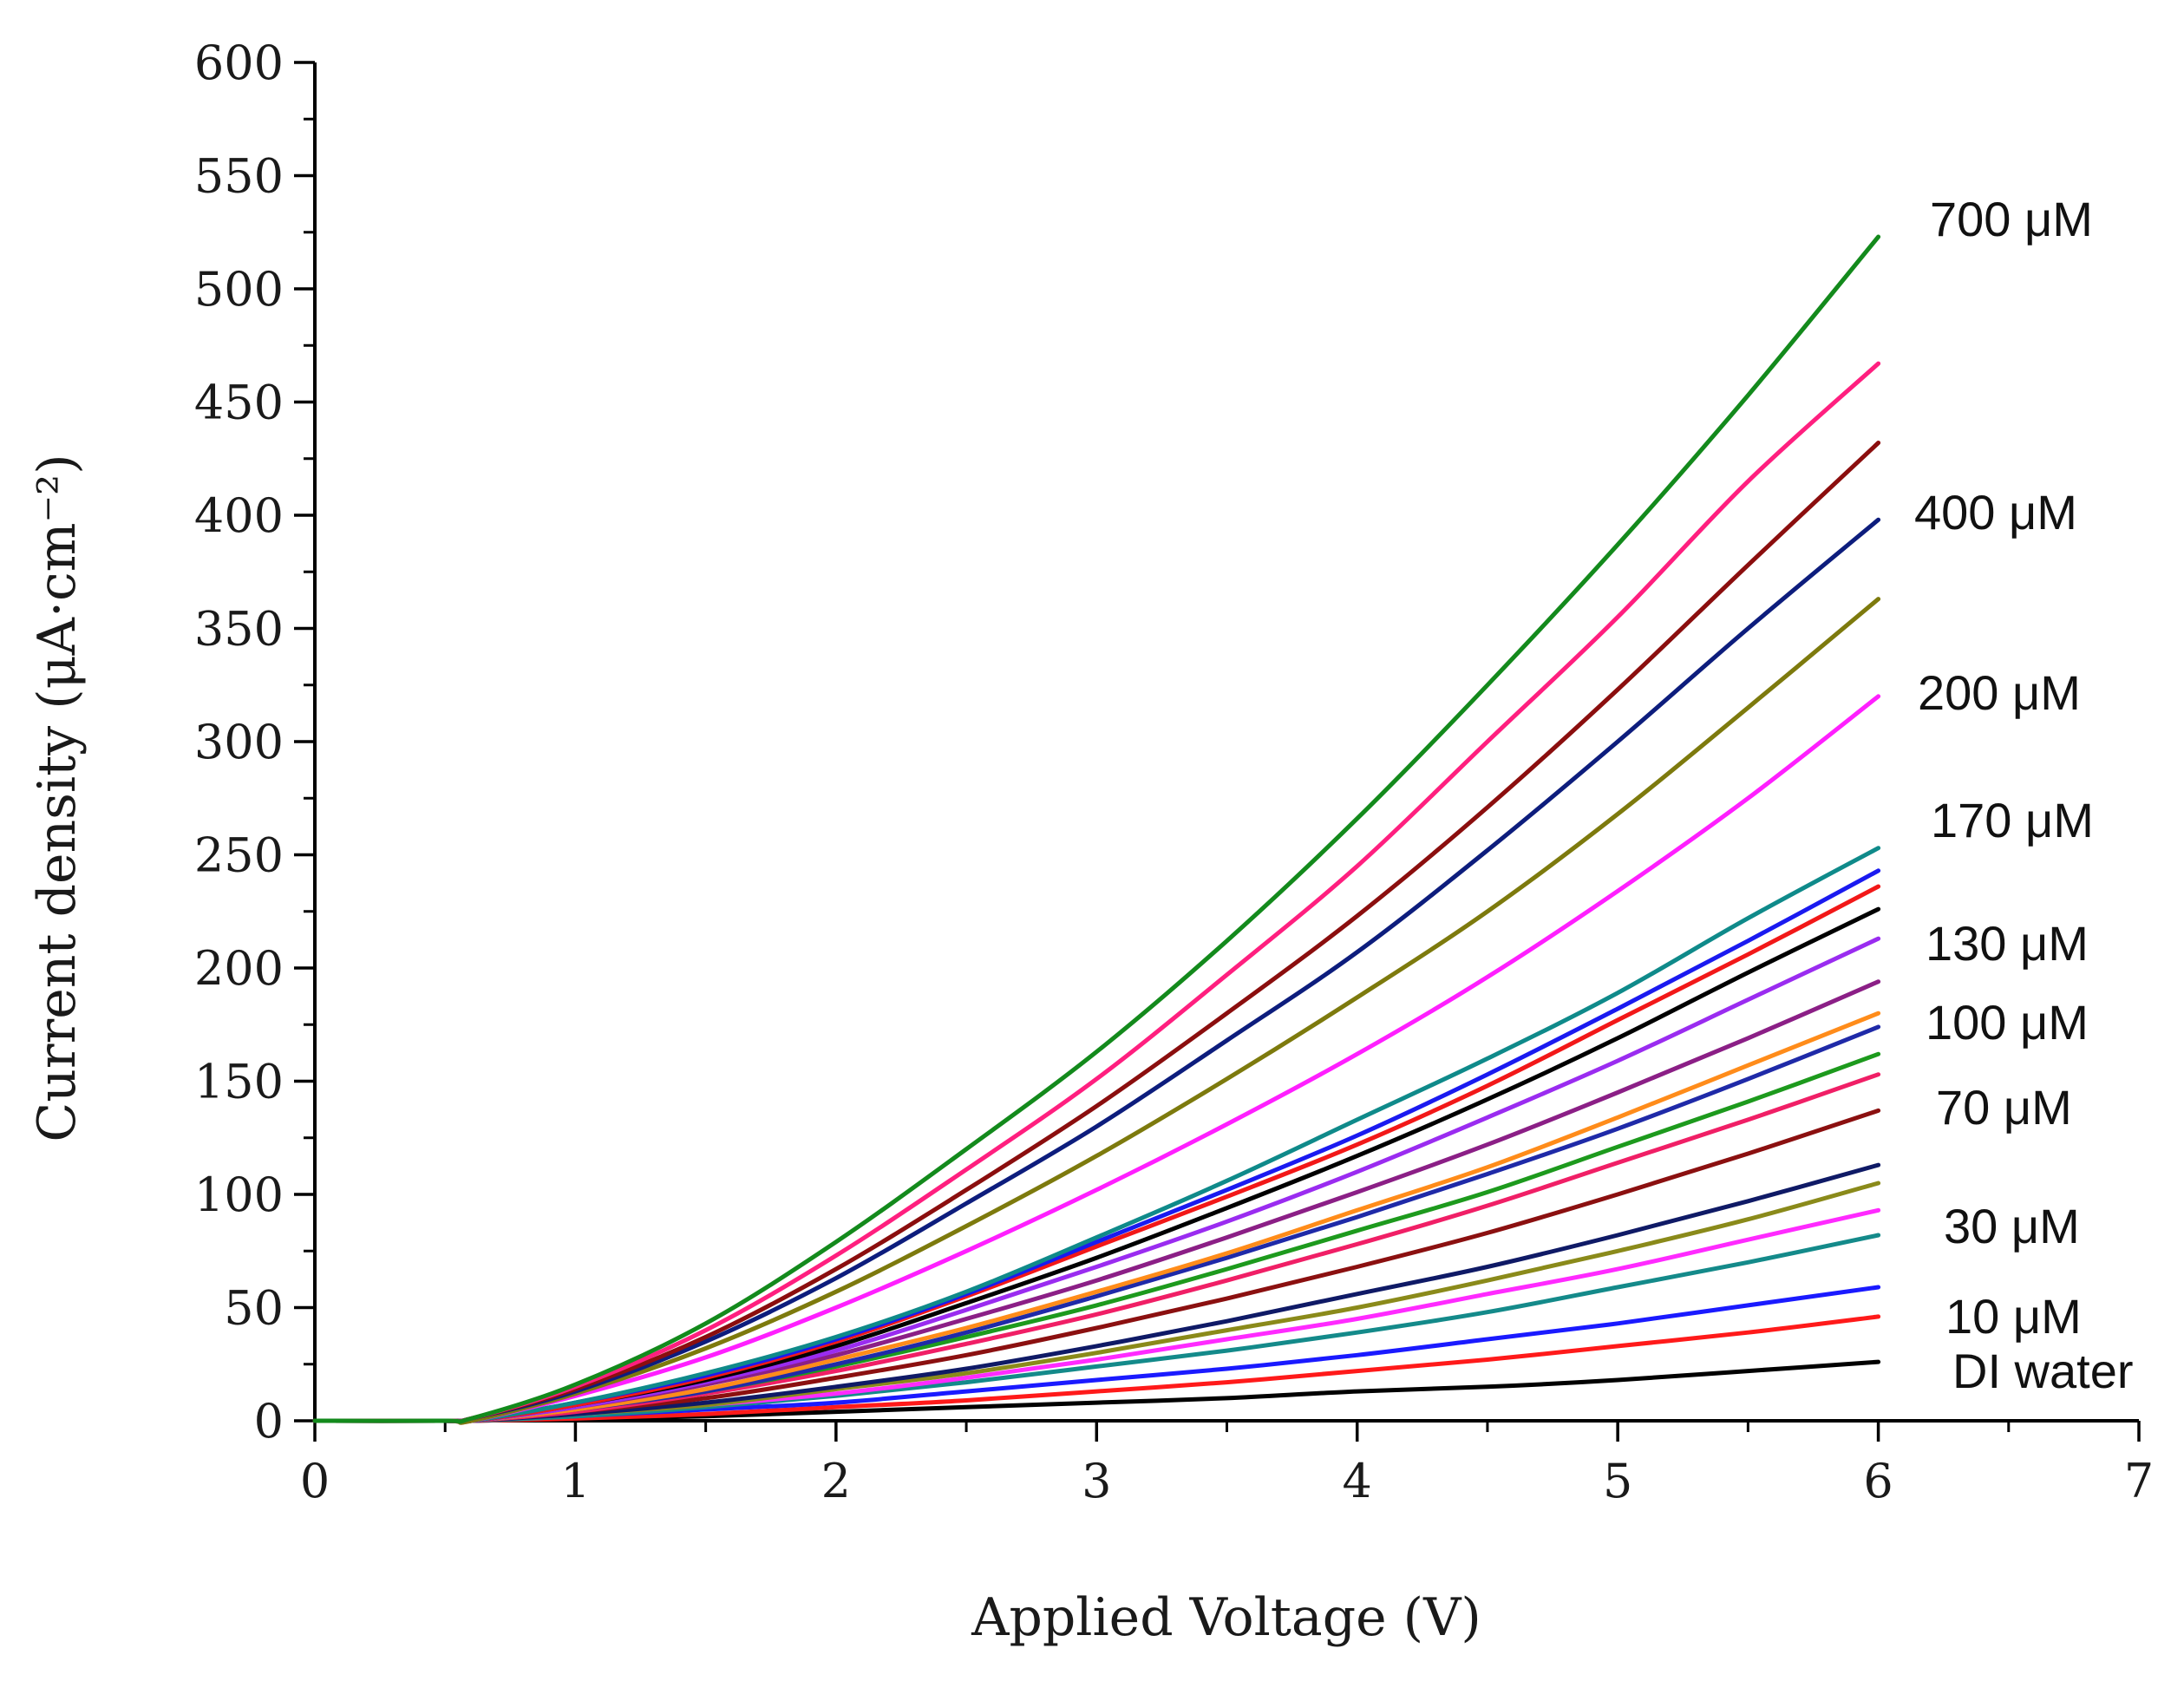 Image resolution: width=2184 pixels, height=1681 pixels. What do you see at coordinates (2007, 944) in the screenshot?
I see `series-label-130-m: 130 μM` at bounding box center [2007, 944].